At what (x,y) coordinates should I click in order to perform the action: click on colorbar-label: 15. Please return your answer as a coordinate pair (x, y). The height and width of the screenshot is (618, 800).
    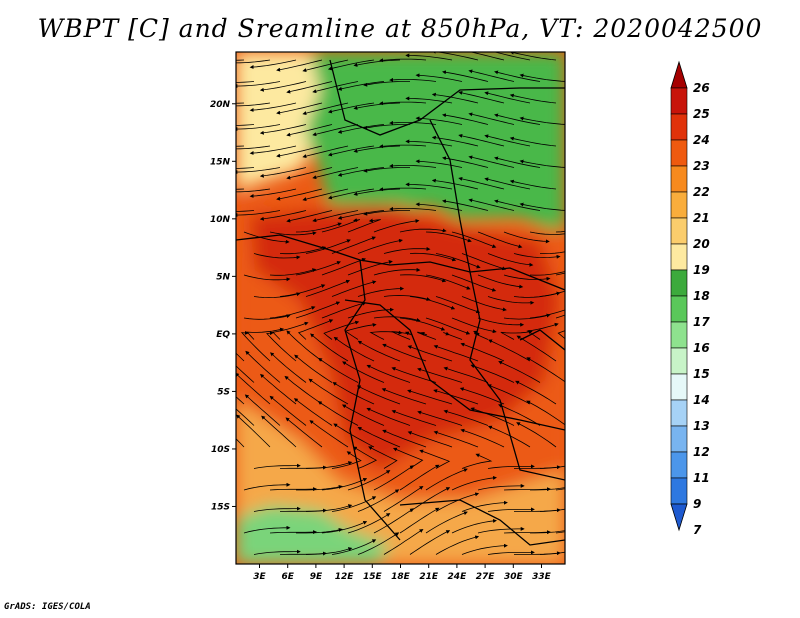
    Looking at the image, I should click on (701, 374).